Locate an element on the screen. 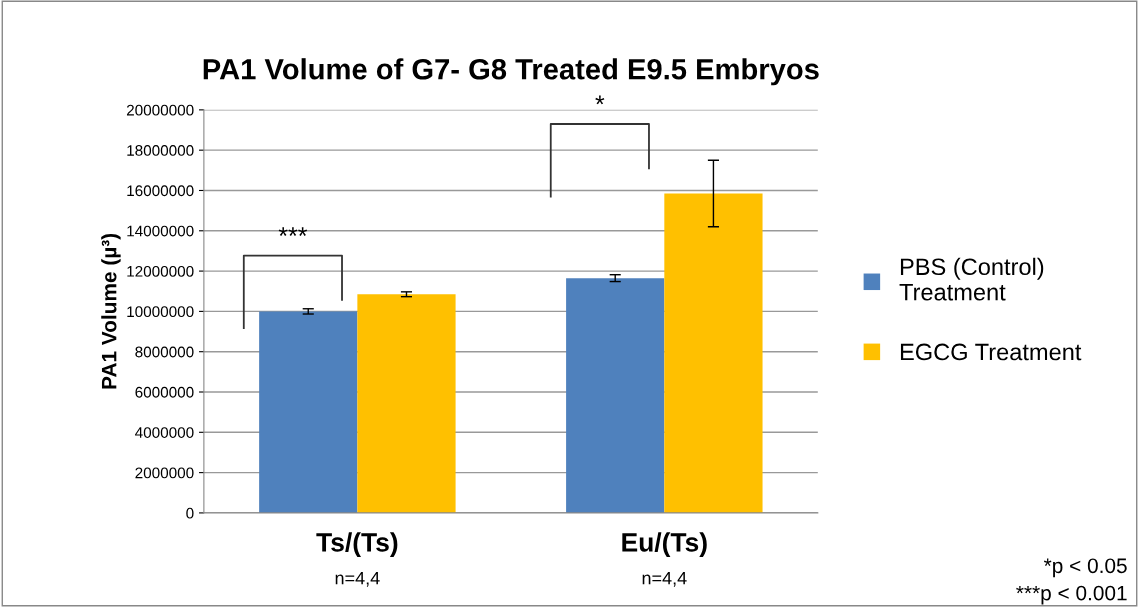 Image resolution: width=1139 pixels, height=607 pixels. annotation: *** is located at coordinates (293, 231).